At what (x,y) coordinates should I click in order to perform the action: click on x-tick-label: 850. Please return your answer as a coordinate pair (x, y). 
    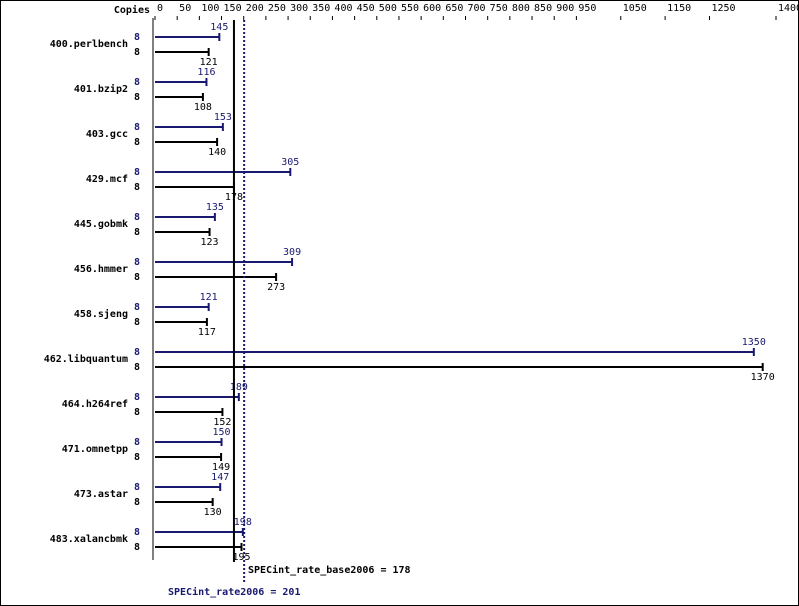
    Looking at the image, I should click on (543, 8).